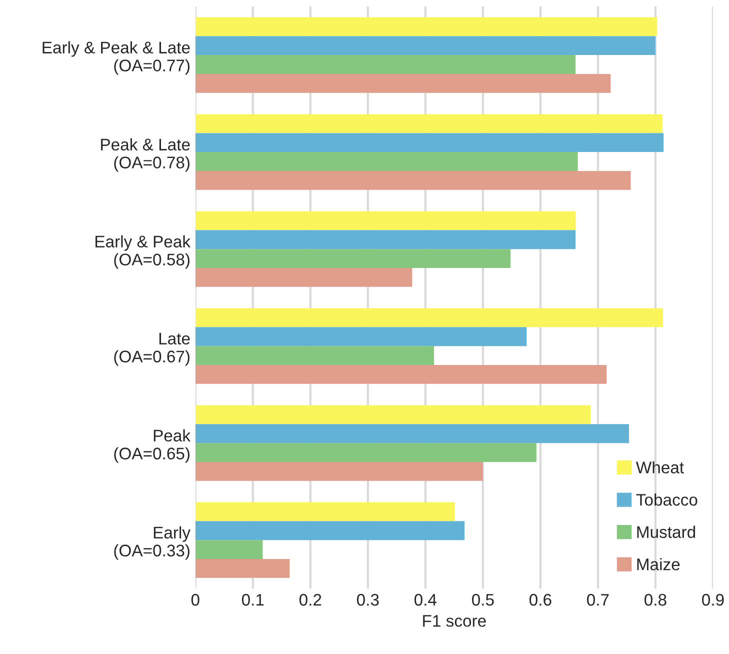 Image resolution: width=729 pixels, height=654 pixels. I want to click on x-tick-label: 0.6, so click(541, 600).